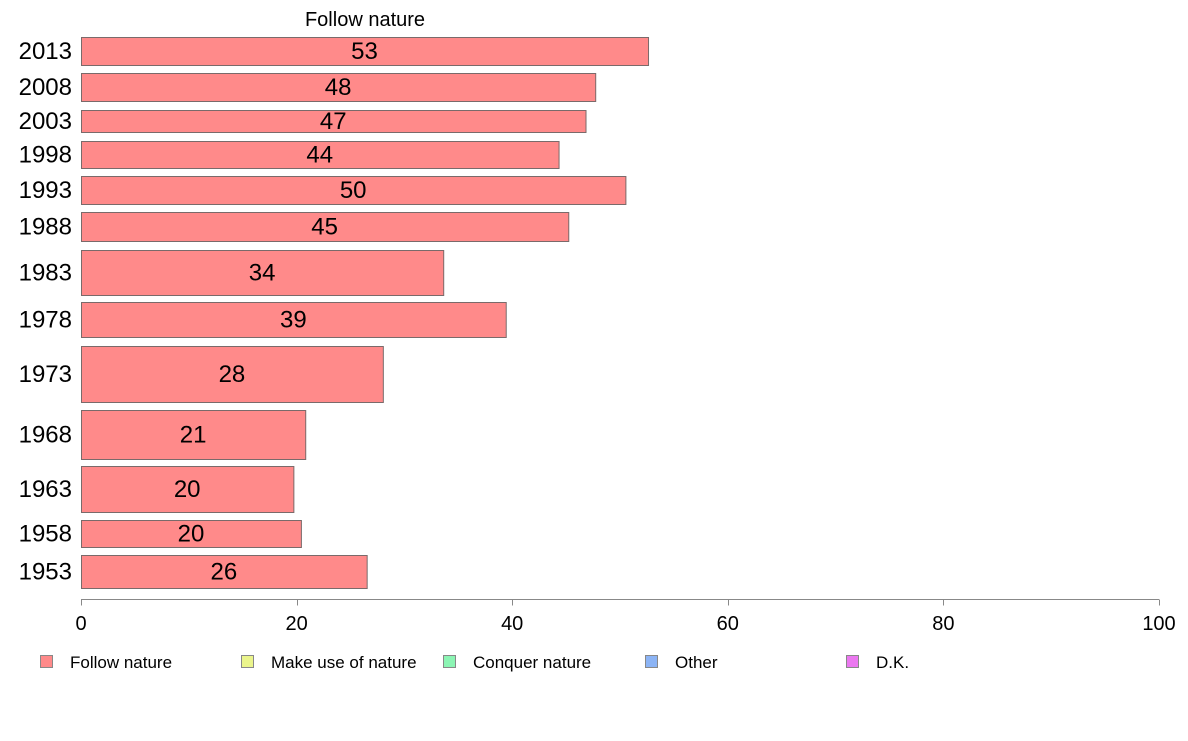  I want to click on data-label-2013: 53, so click(364, 51).